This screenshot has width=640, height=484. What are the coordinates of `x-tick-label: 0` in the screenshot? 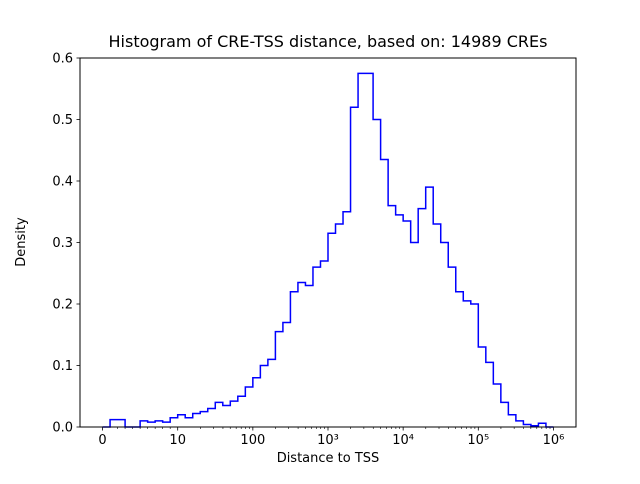 It's located at (102, 440).